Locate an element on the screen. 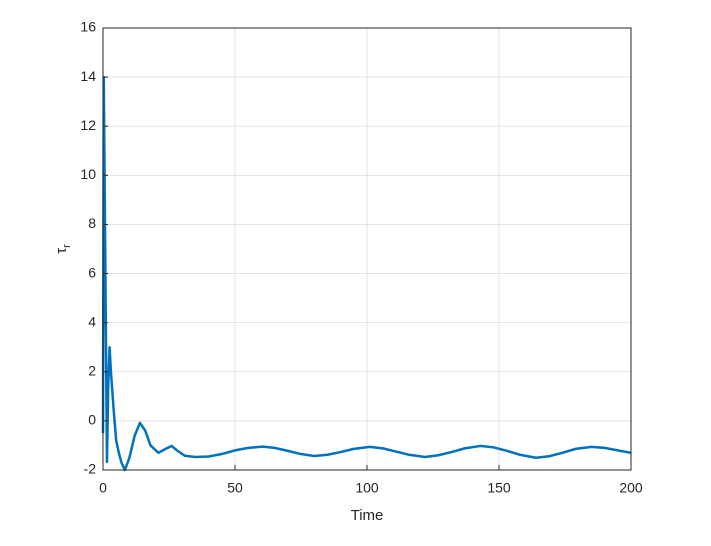 This screenshot has height=546, width=711. y-tick-label: 14 is located at coordinates (88, 76).